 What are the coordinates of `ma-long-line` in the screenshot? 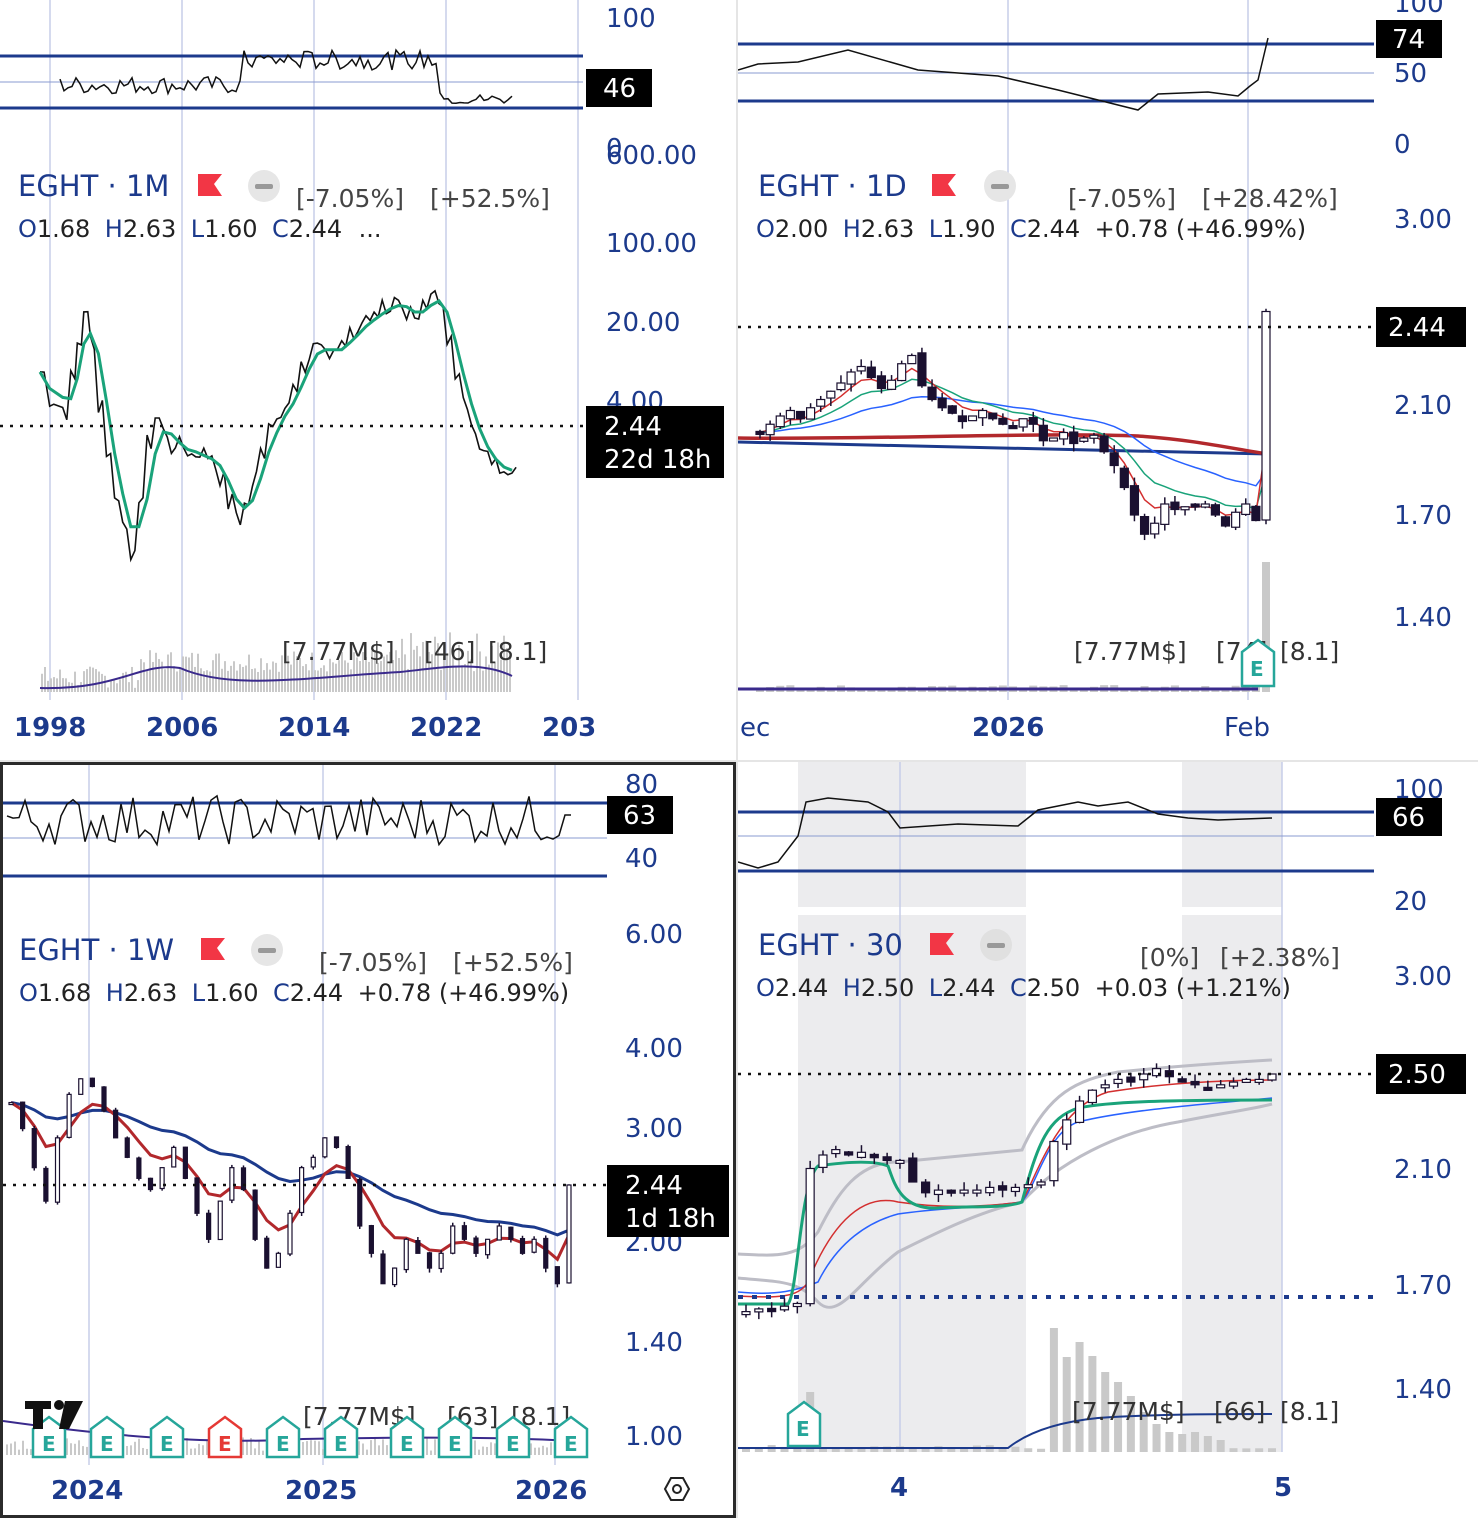 It's located at (1003, 448).